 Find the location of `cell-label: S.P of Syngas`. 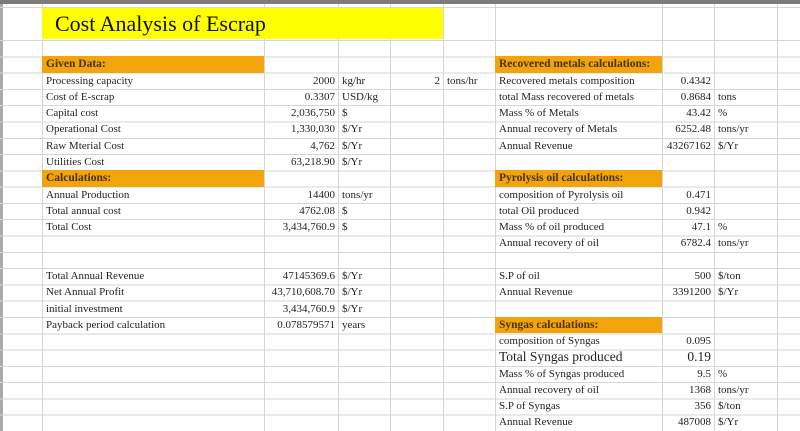

cell-label: S.P of Syngas is located at coordinates (530, 406).